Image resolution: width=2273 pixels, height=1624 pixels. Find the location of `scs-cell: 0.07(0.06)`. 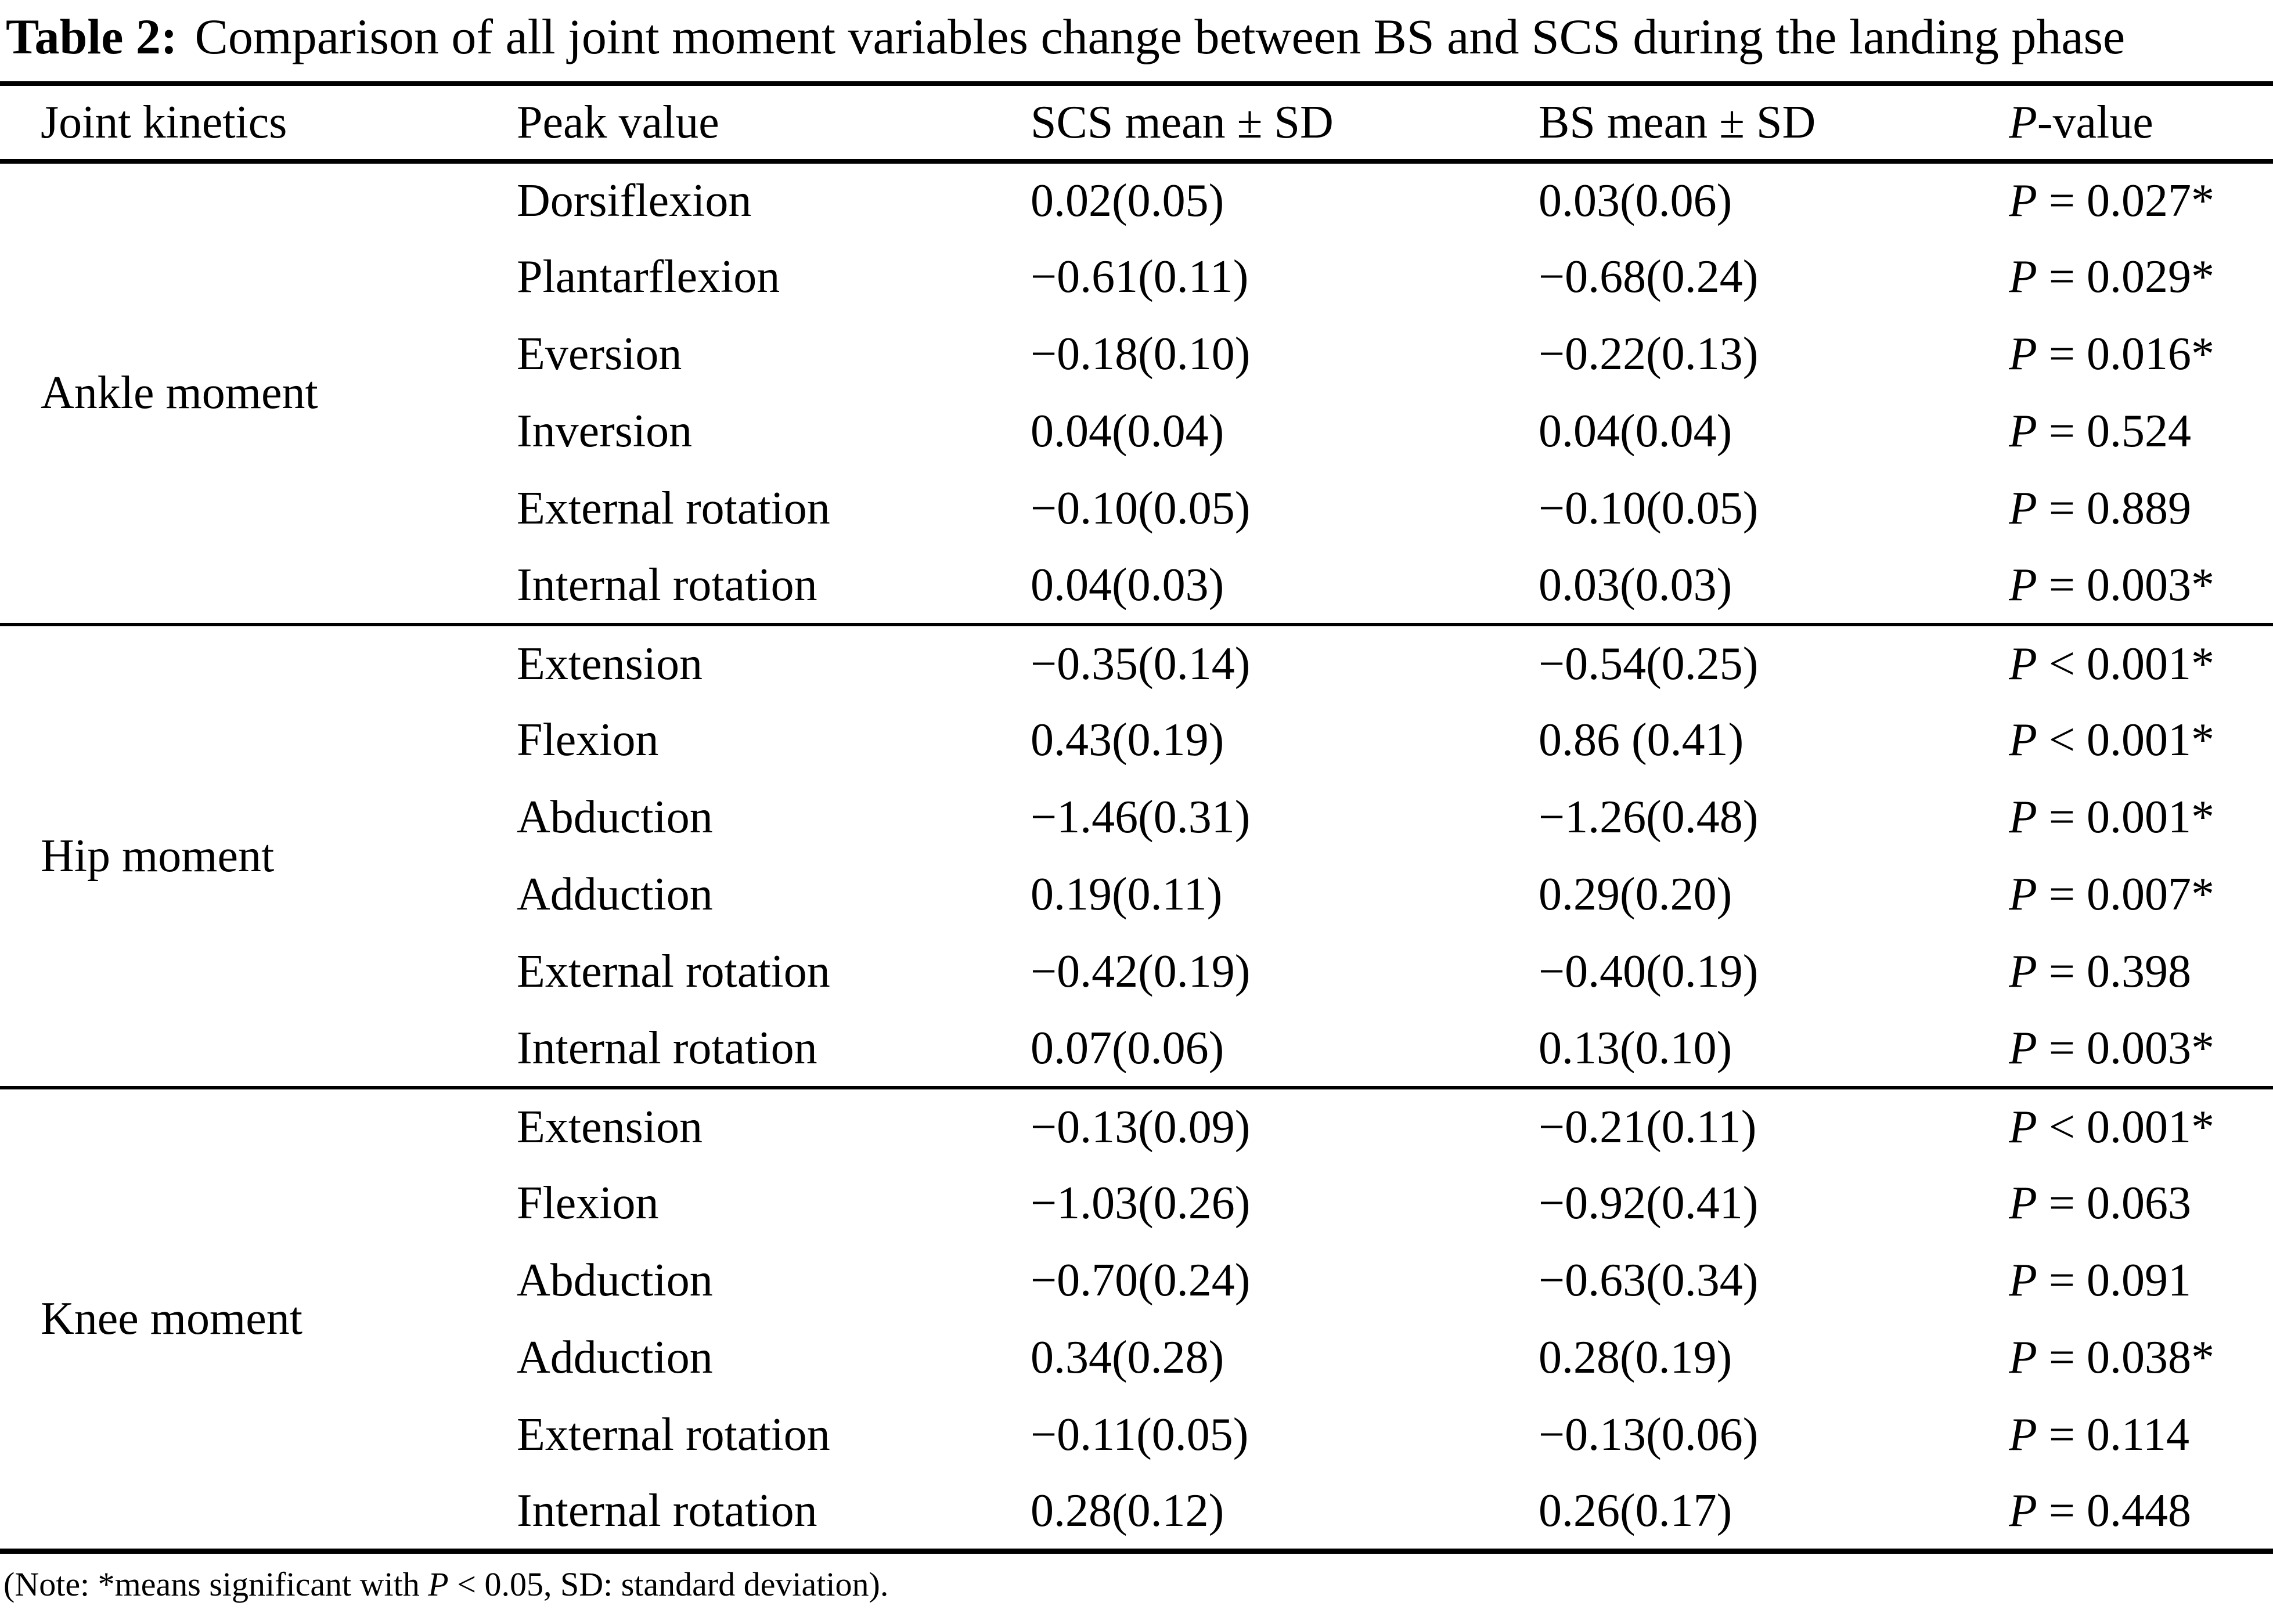

scs-cell: 0.07(0.06) is located at coordinates (1127, 1048).